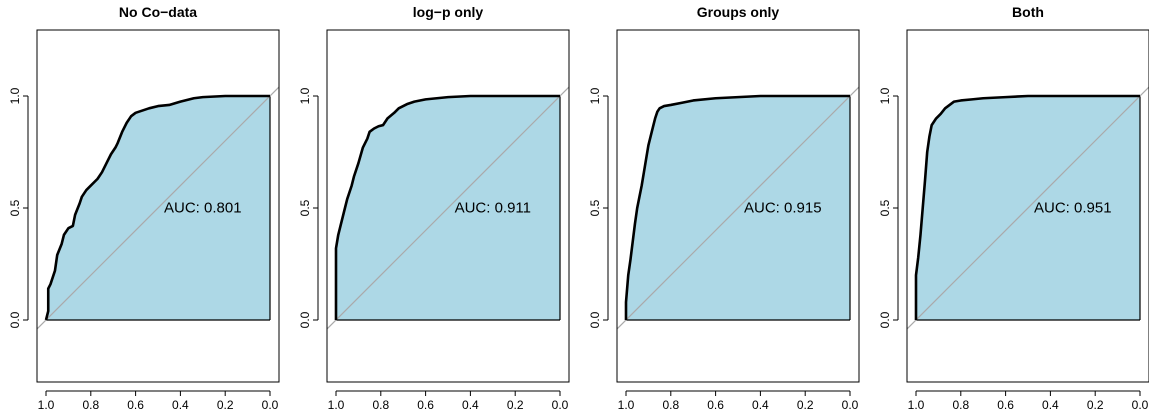 The image size is (1149, 415). Describe the element at coordinates (203, 207) in the screenshot. I see `auc-label: AUC: 0.801` at that location.